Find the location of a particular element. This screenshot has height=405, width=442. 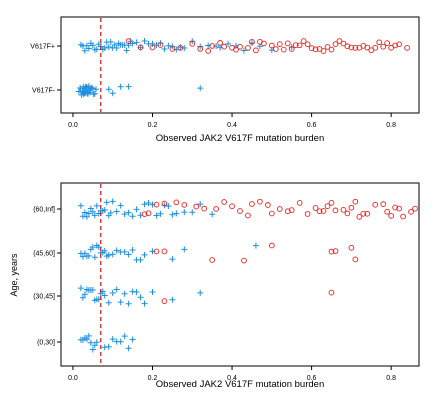

top-x-tick-label: 0.0 is located at coordinates (73, 125).